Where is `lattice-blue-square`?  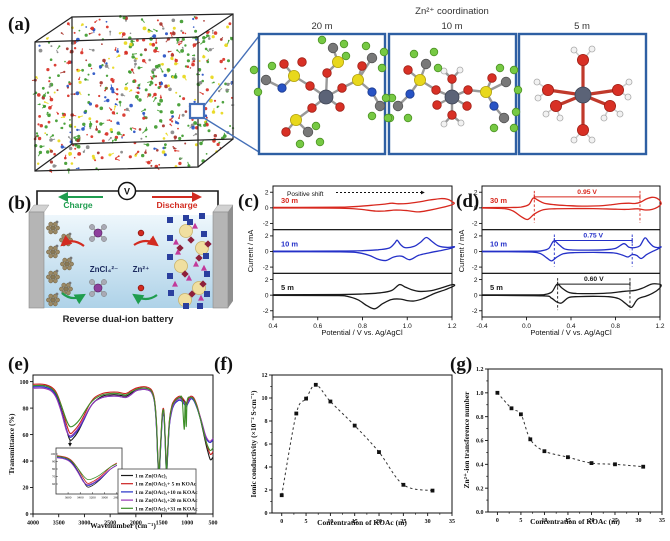
lattice-blue-square is located at coordinates (190, 222).